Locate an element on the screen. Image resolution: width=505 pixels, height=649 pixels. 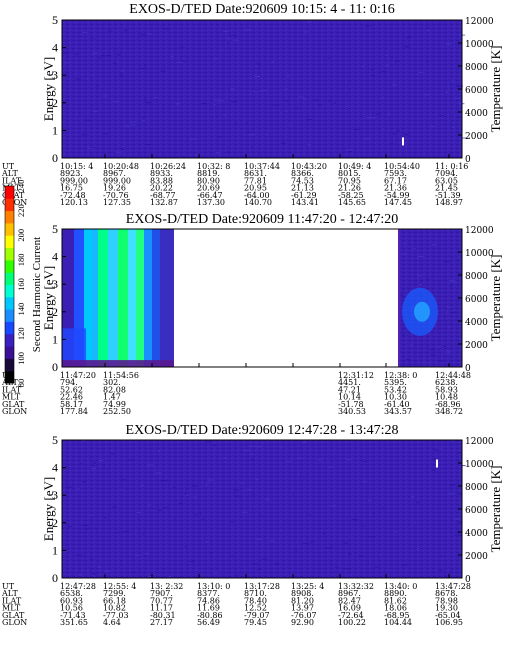
eph-cell: 252.50 is located at coordinates (117, 411).